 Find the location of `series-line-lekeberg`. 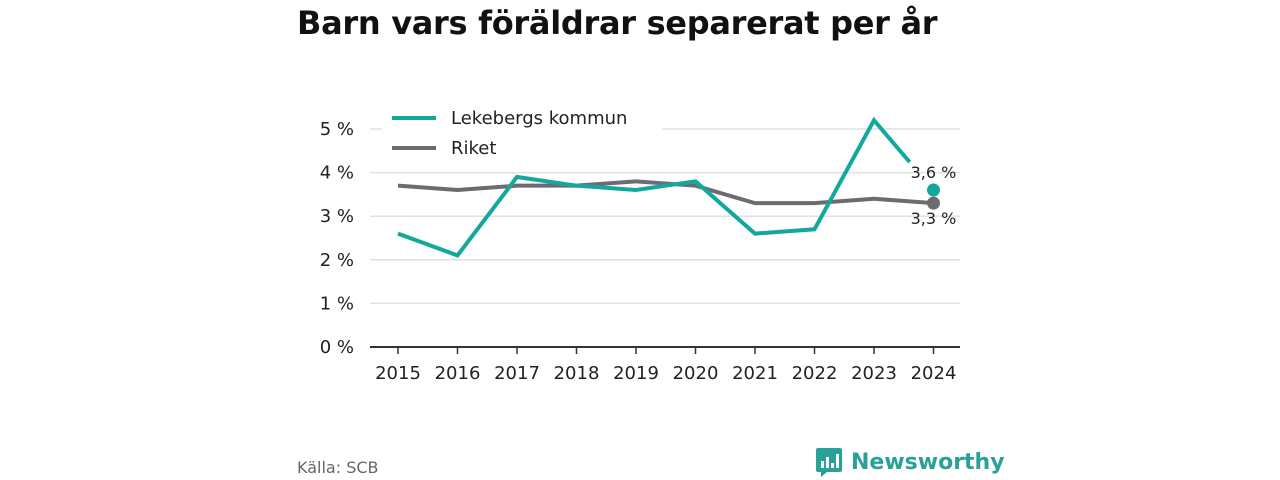

series-line-lekeberg is located at coordinates (654, 187).